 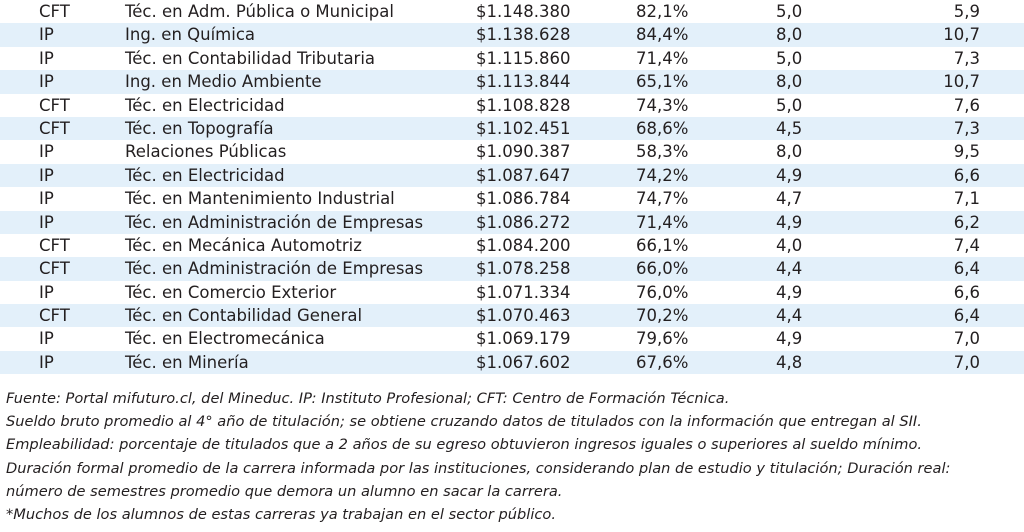 I want to click on average-salary: $1.113.844, so click(x=523, y=82).